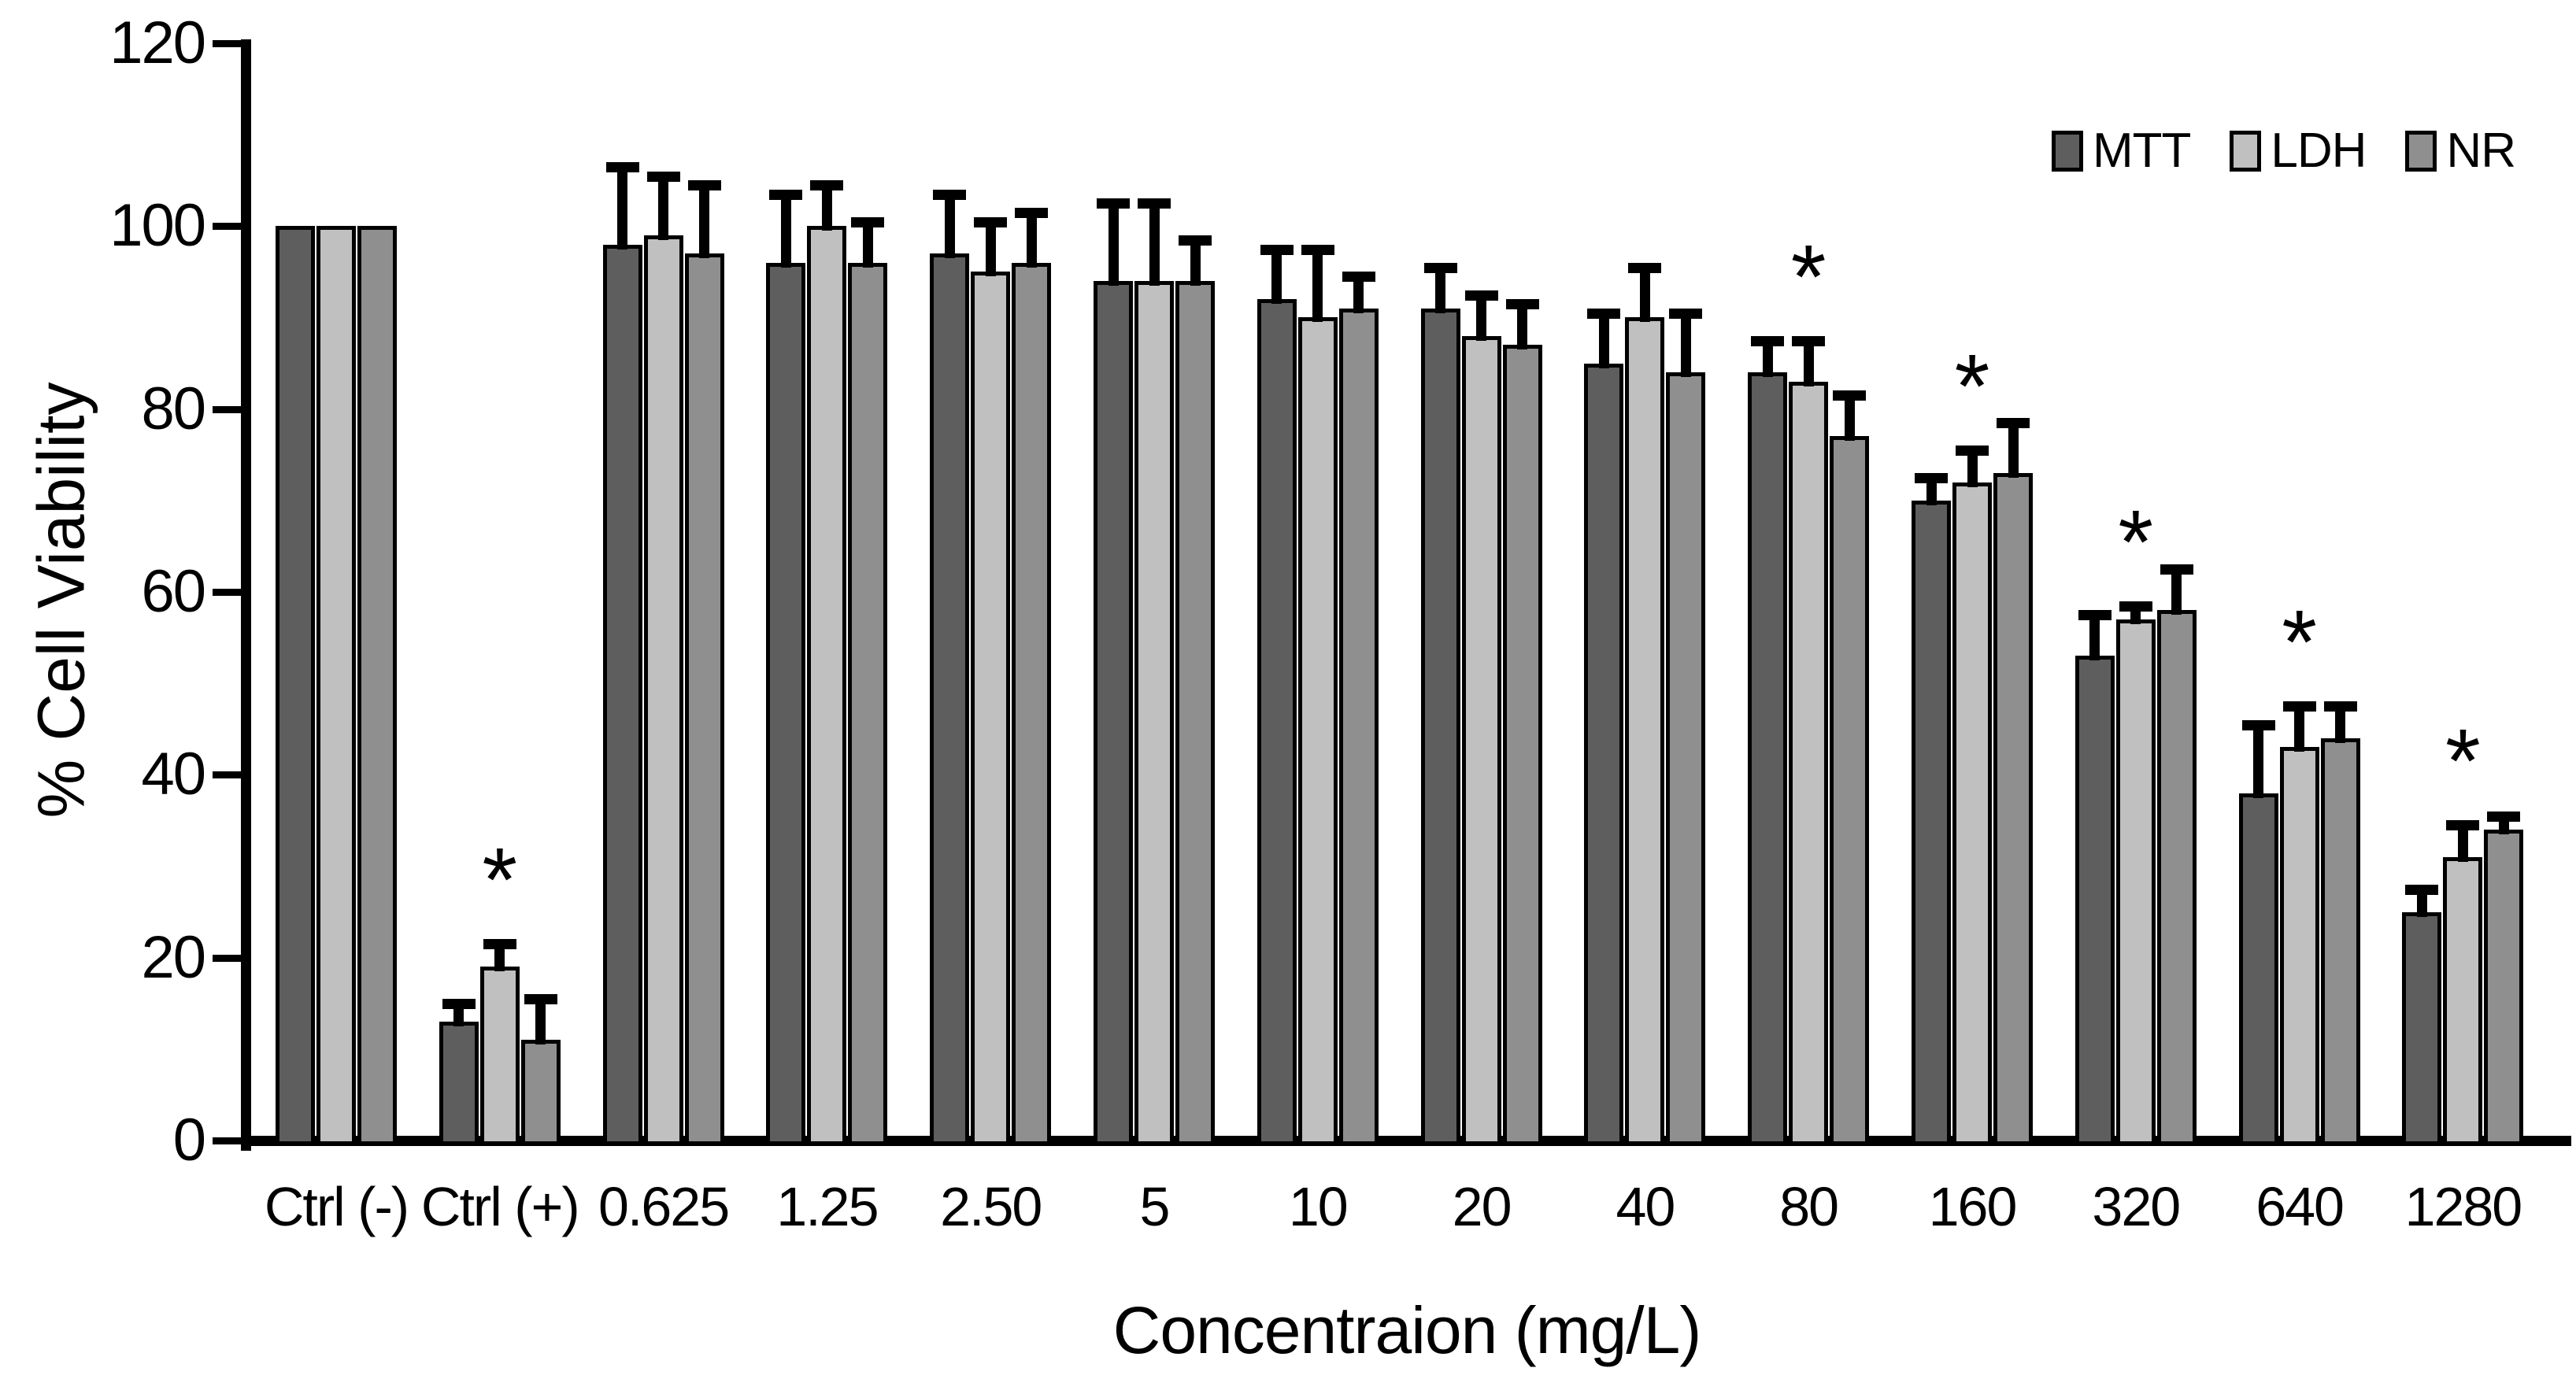 The image size is (2576, 1379). What do you see at coordinates (173, 409) in the screenshot?
I see `y-tick-label: 80` at bounding box center [173, 409].